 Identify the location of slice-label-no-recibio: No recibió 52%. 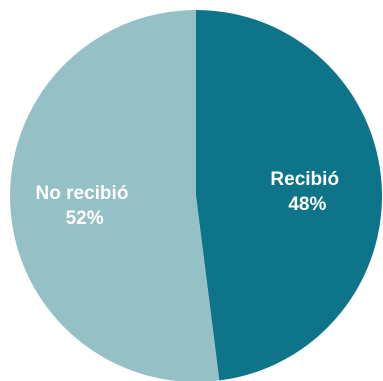
(85, 206).